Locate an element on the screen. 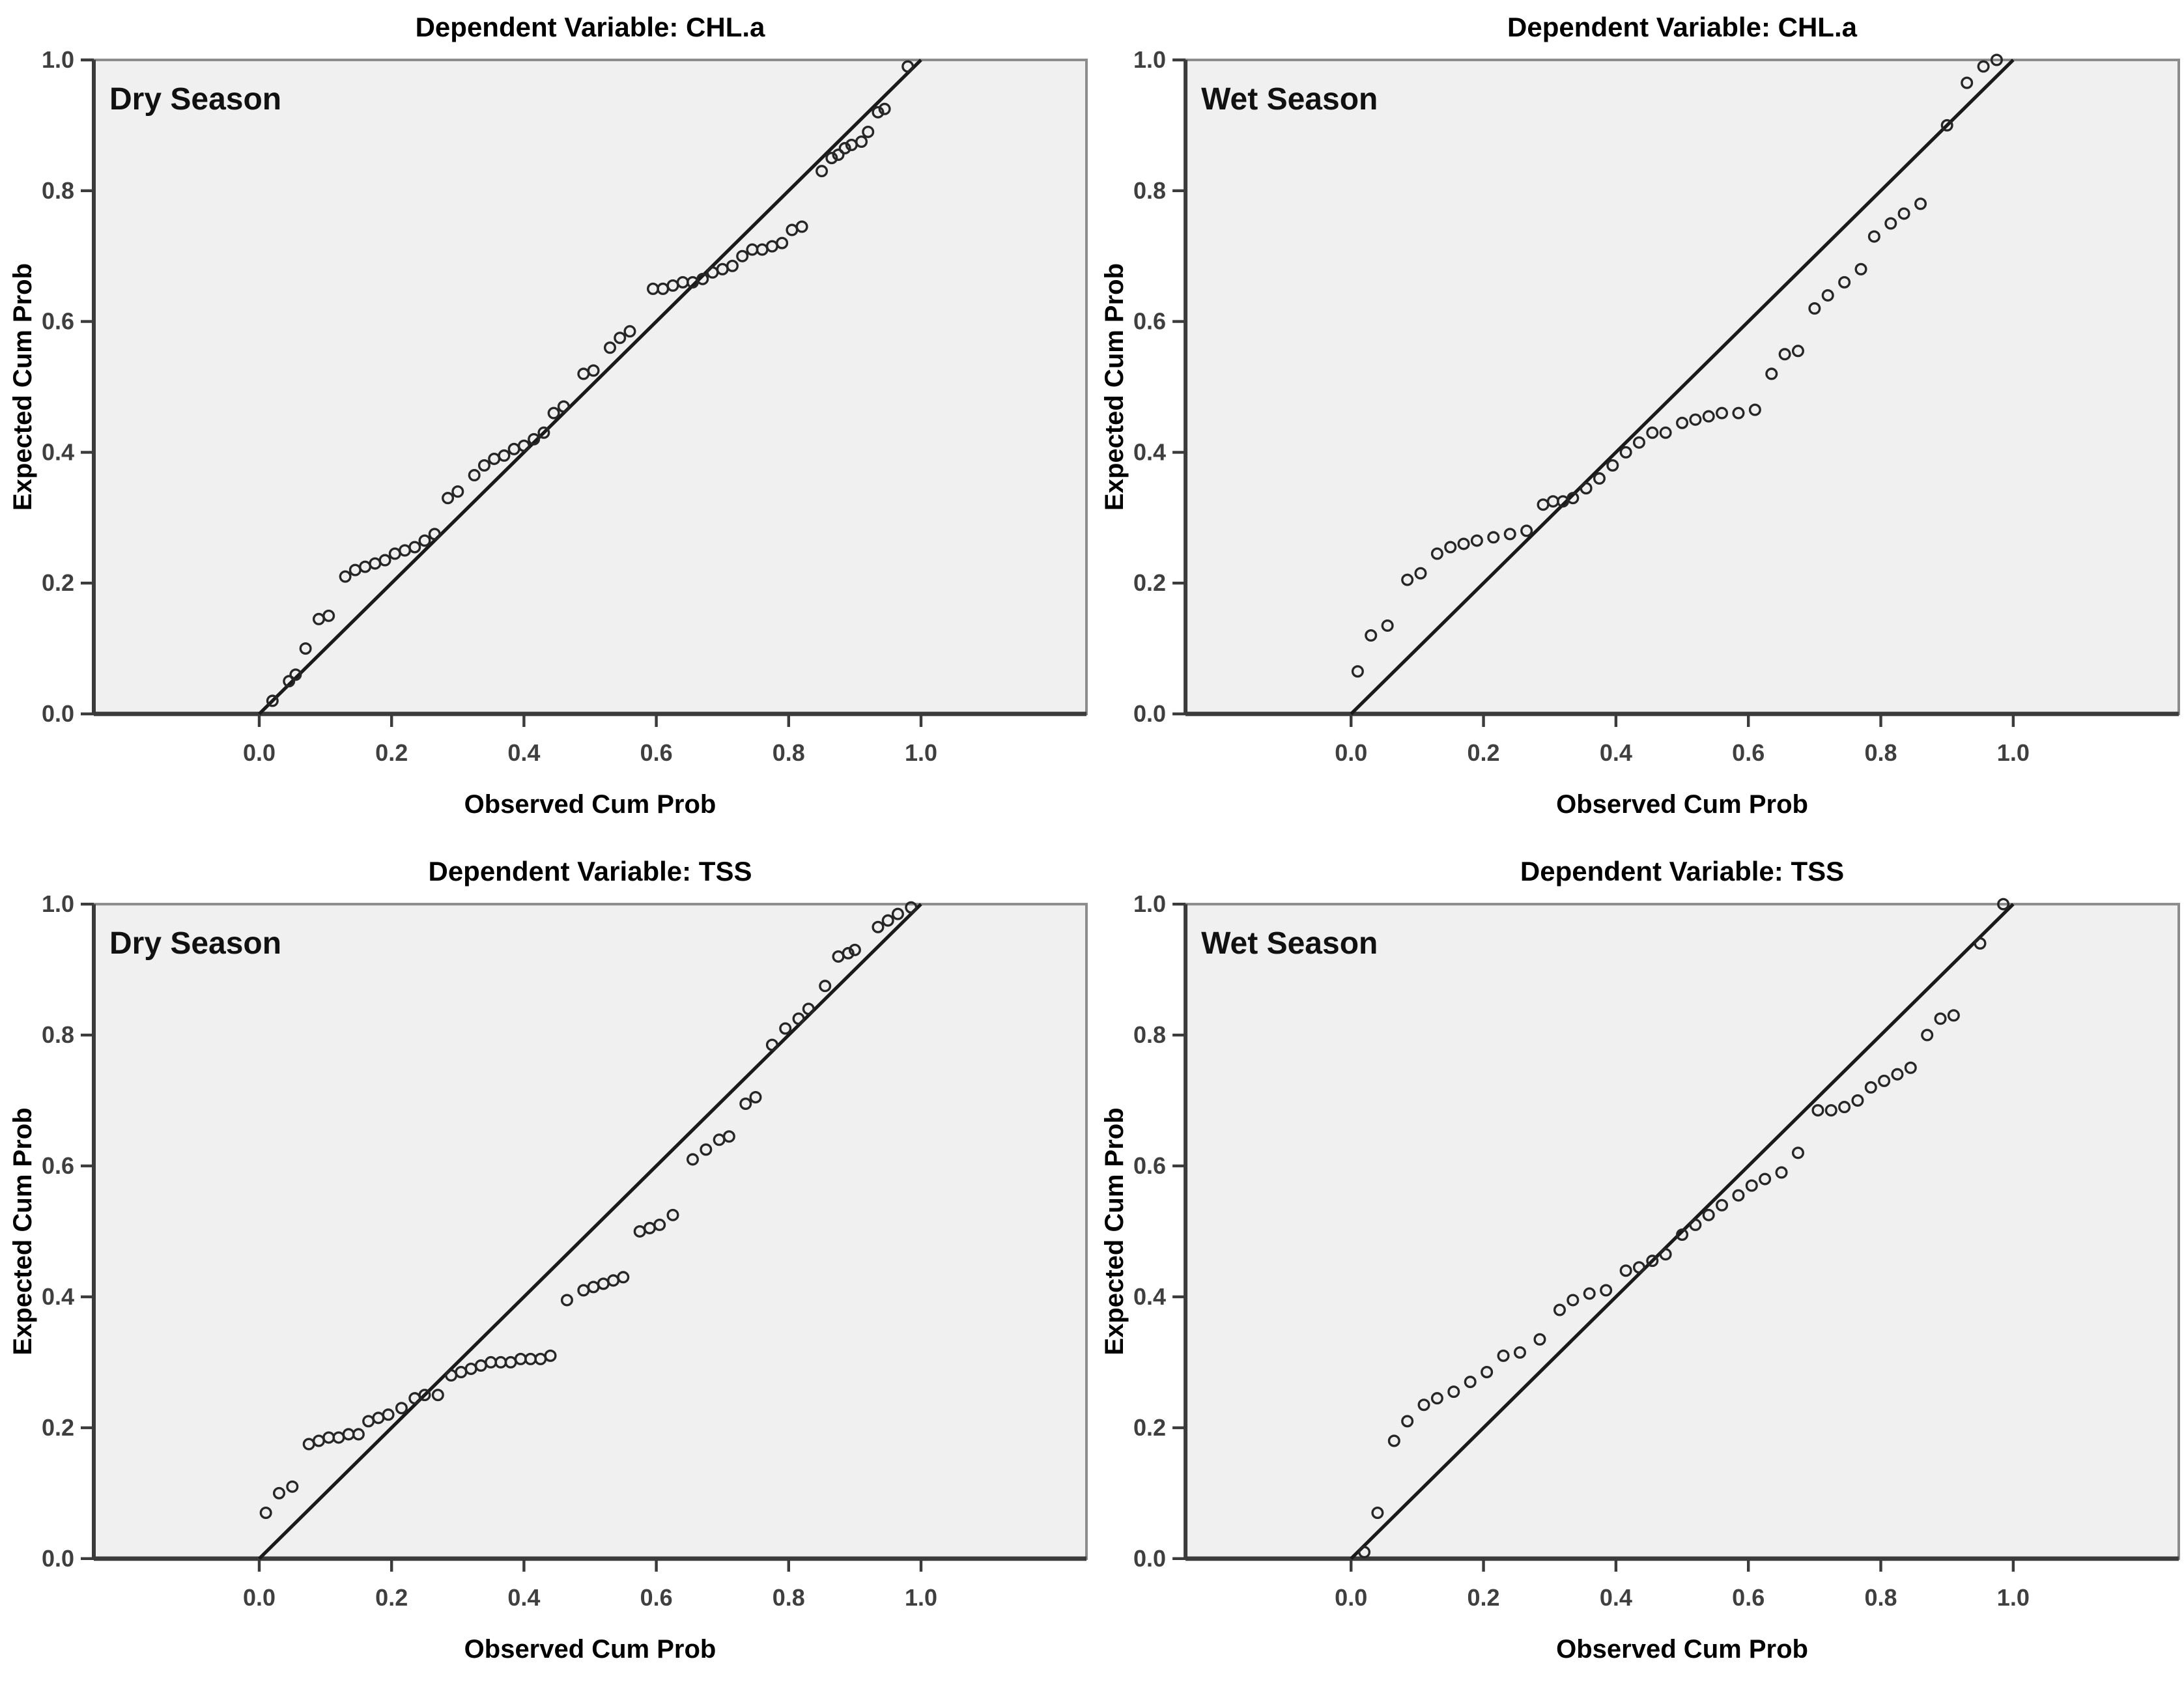  season-label: Dry Season is located at coordinates (195, 99).